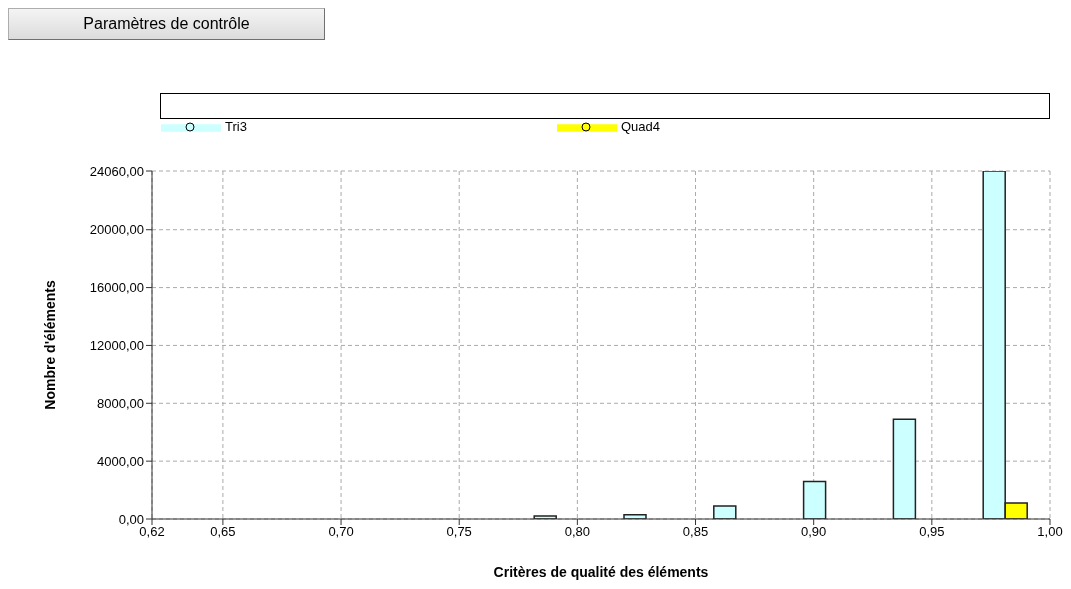 Image resolution: width=1071 pixels, height=589 pixels. What do you see at coordinates (116, 288) in the screenshot?
I see `y-tick-label: 16000,00` at bounding box center [116, 288].